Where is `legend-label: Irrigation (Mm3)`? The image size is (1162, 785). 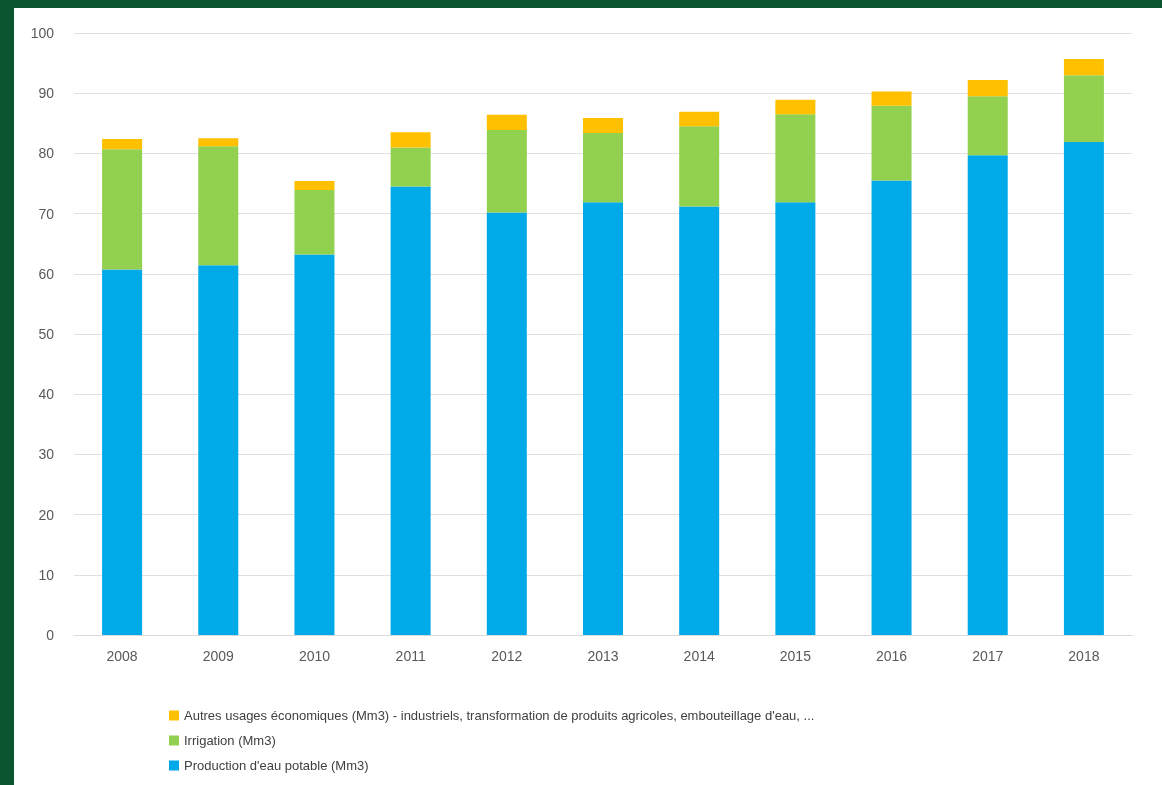 legend-label: Irrigation (Mm3) is located at coordinates (230, 740).